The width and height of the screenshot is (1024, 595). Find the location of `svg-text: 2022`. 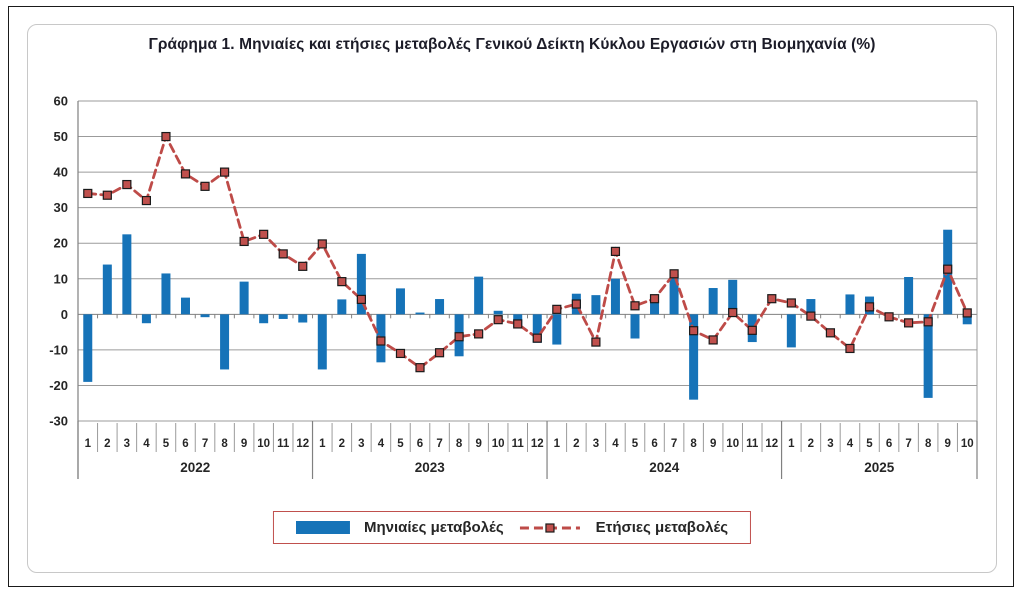

svg-text: 2022 is located at coordinates (195, 467).